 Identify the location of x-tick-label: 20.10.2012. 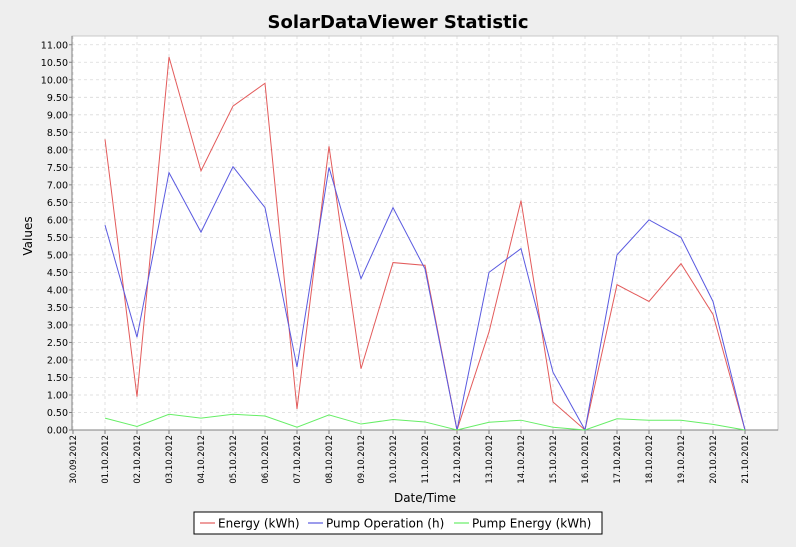
(714, 459).